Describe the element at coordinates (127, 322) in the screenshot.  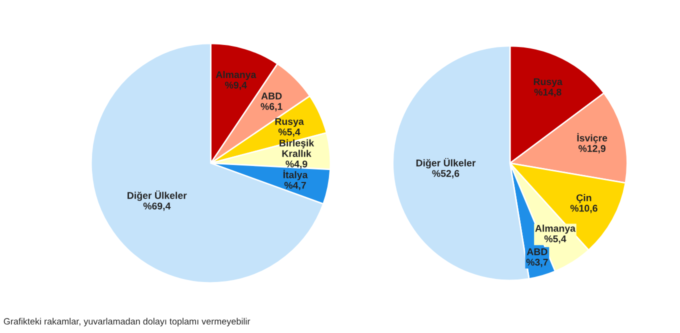
I see `text: Grafikteki rakamlar, yuvarlamadan dolayı toplamı vermeyebilir` at that location.